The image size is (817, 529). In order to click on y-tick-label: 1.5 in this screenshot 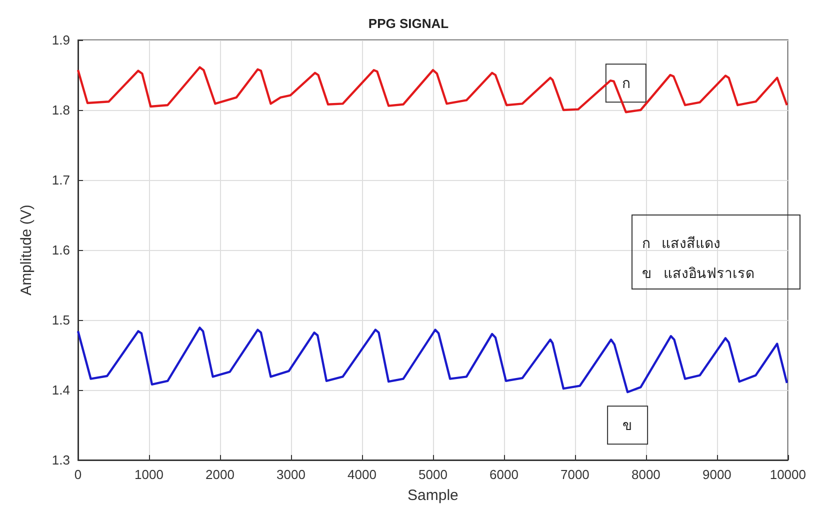, I will do `click(61, 320)`.